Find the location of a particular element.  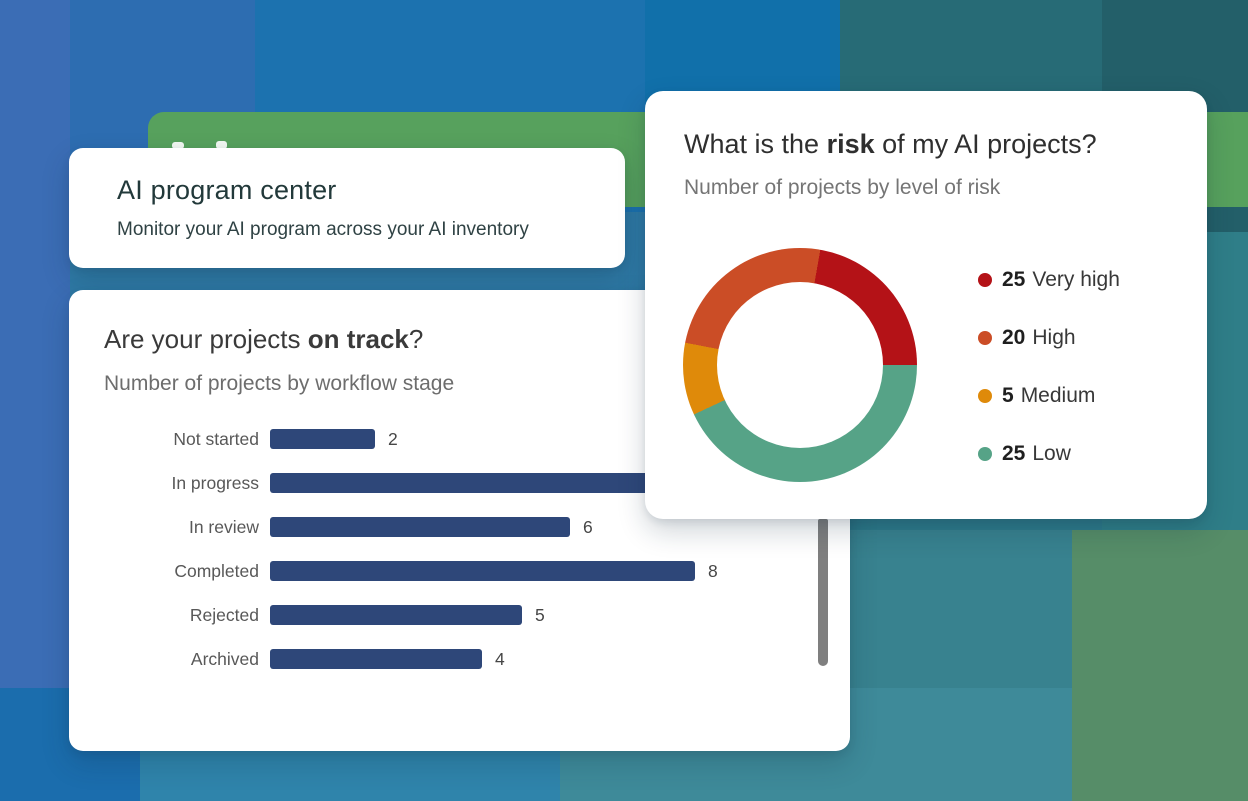

bar-track: 8 is located at coordinates (560, 571).